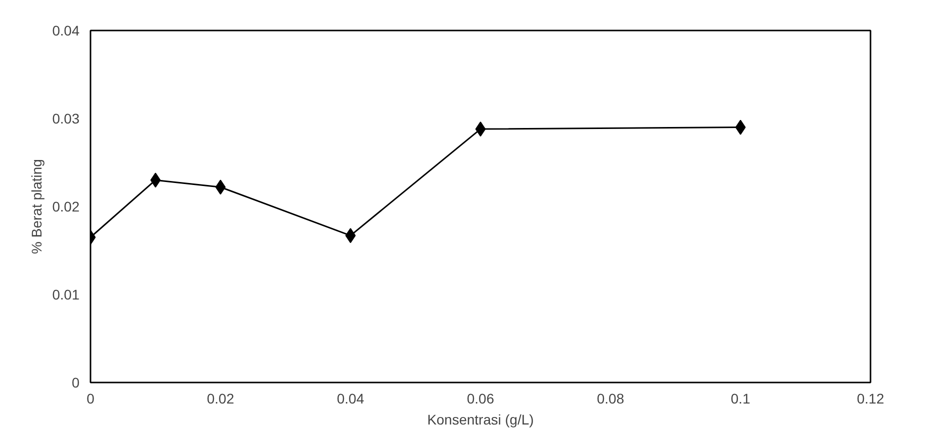 The image size is (926, 444). What do you see at coordinates (480, 420) in the screenshot?
I see `x-axis-title: Konsentrasi (g/L)` at bounding box center [480, 420].